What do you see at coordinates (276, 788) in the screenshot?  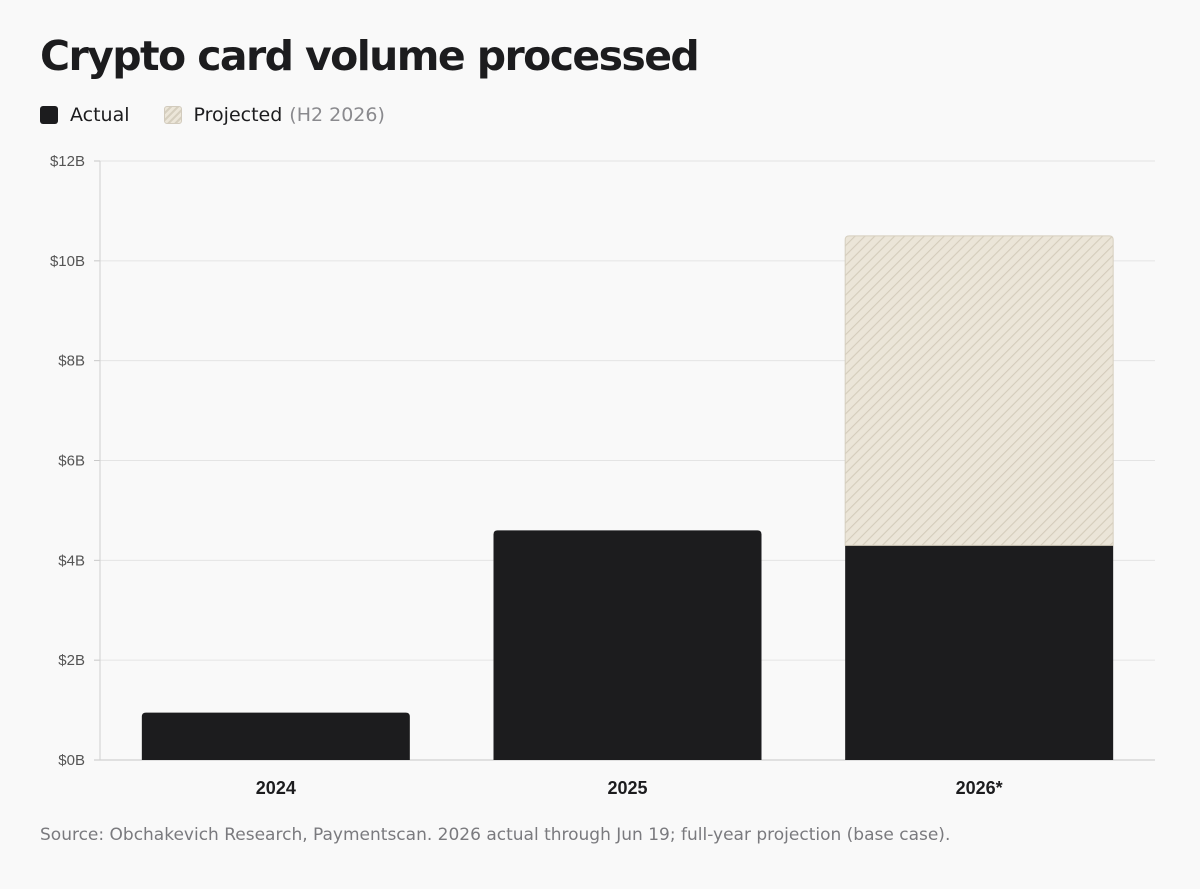 I see `x-category-label: 2024` at bounding box center [276, 788].